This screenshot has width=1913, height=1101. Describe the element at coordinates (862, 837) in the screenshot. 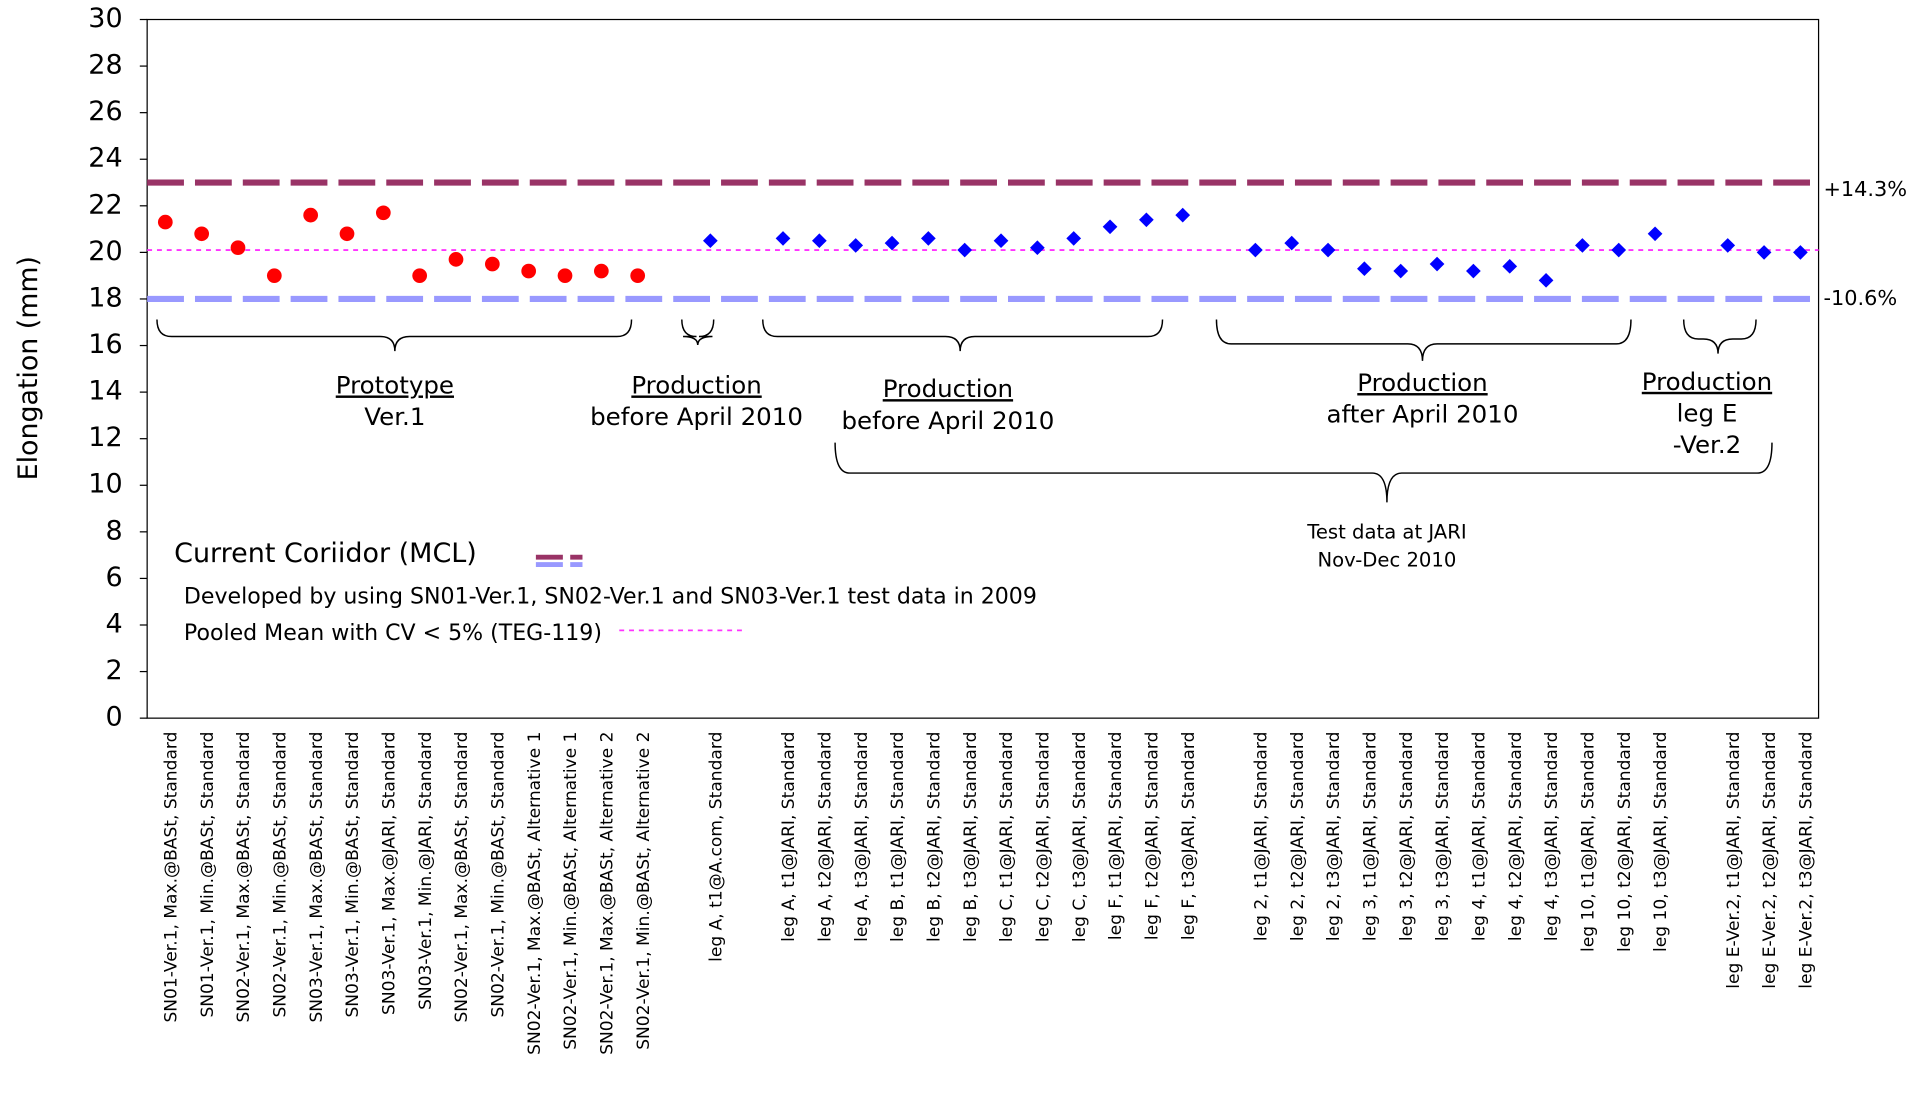

I see `x-tick-label: leg A, t3@JARI, Standard` at that location.